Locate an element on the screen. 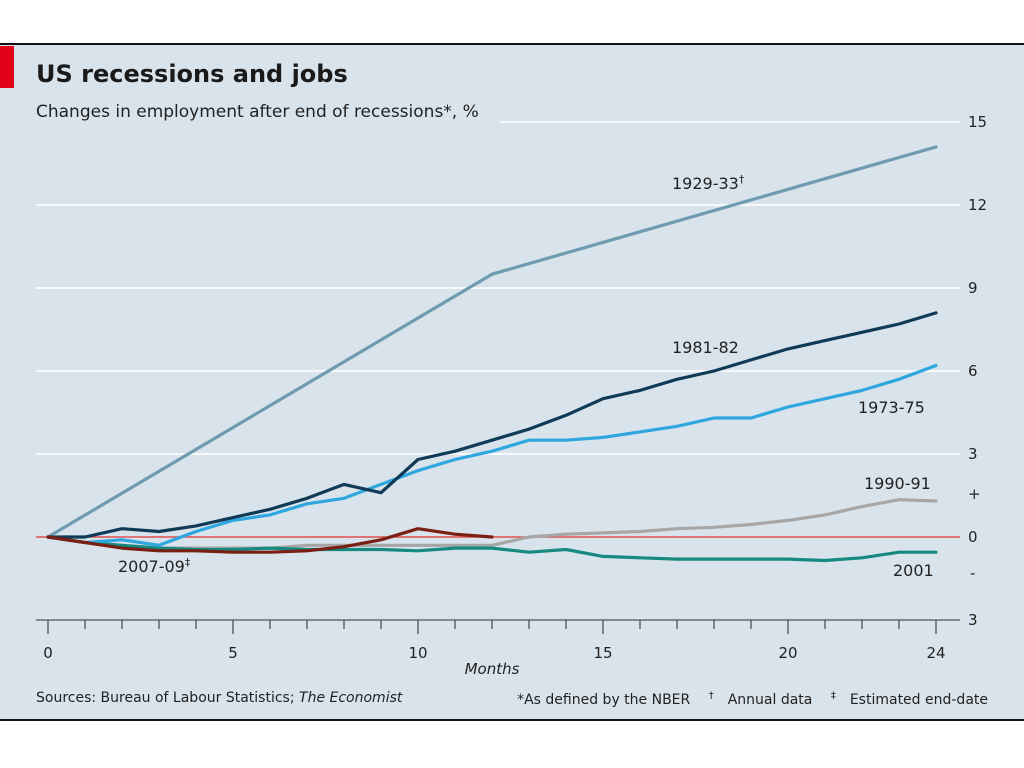  footnote-estimated-text: Estimated end-date is located at coordinates (918, 699).